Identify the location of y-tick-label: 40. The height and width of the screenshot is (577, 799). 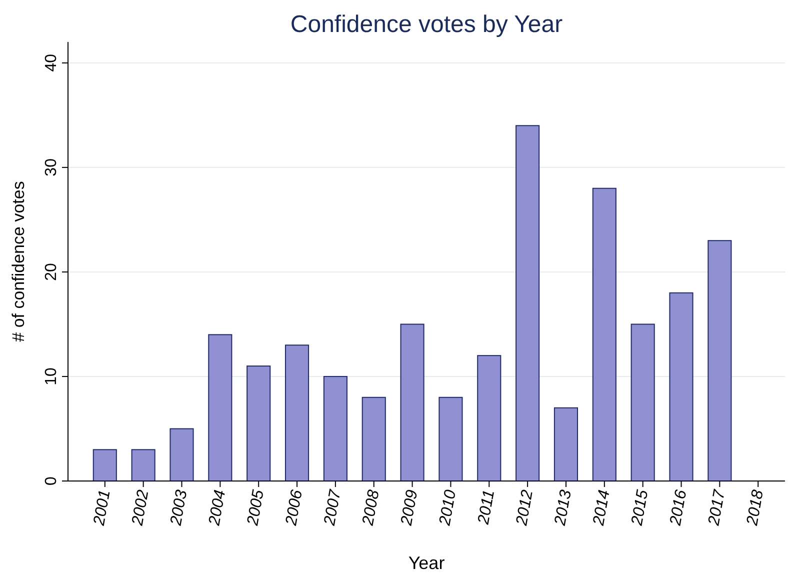
(51, 63).